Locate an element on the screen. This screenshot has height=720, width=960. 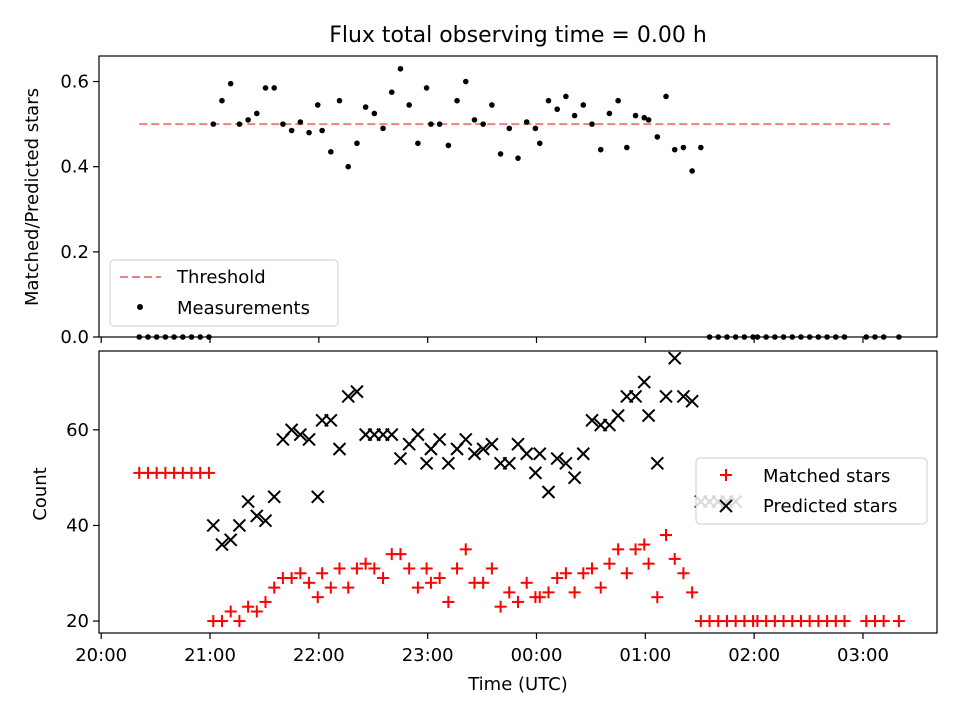
x-axis-label: Time (UTC) is located at coordinates (517, 684).